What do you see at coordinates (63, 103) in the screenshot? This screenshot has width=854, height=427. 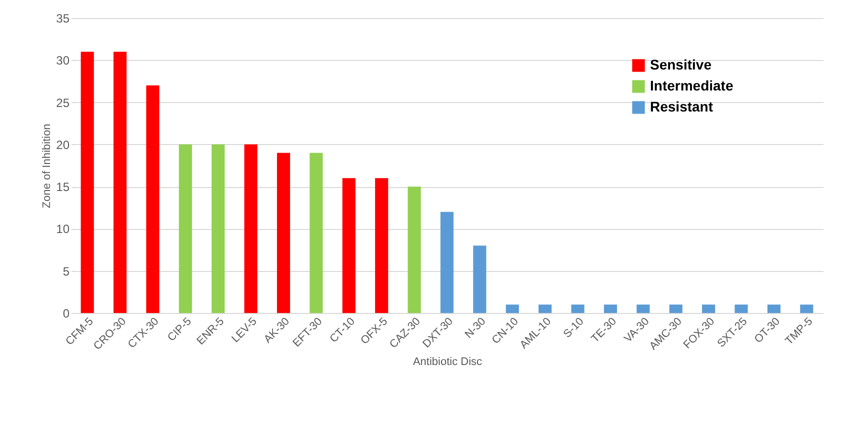 I see `y-tick-label: 25` at bounding box center [63, 103].